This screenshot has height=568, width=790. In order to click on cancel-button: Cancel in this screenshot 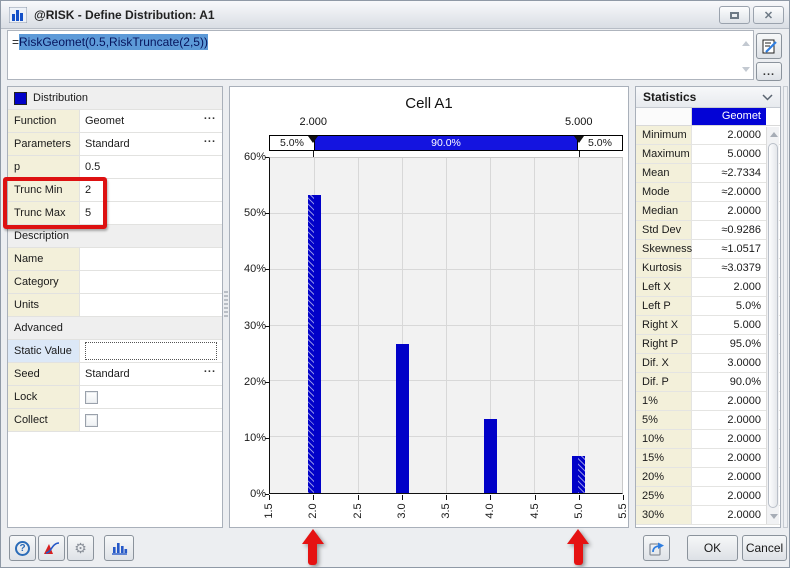, I will do `click(764, 548)`.